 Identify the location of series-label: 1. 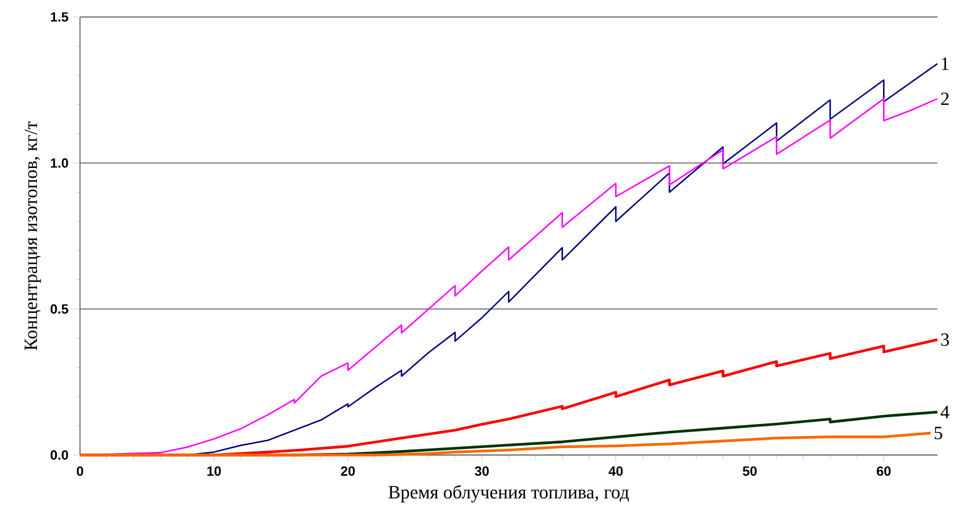
(945, 64).